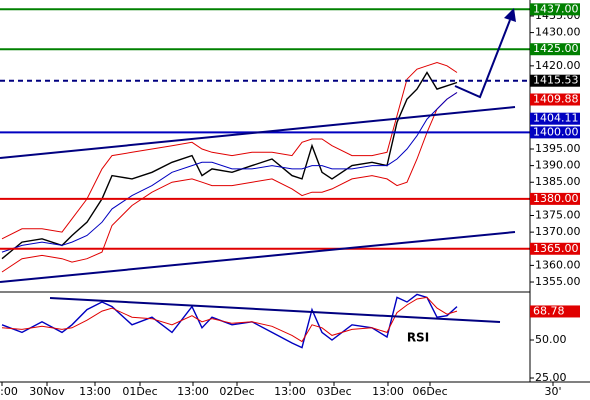 Image resolution: width=590 pixels, height=400 pixels. Describe the element at coordinates (482, 59) in the screenshot. I see `projection-arrow` at that location.